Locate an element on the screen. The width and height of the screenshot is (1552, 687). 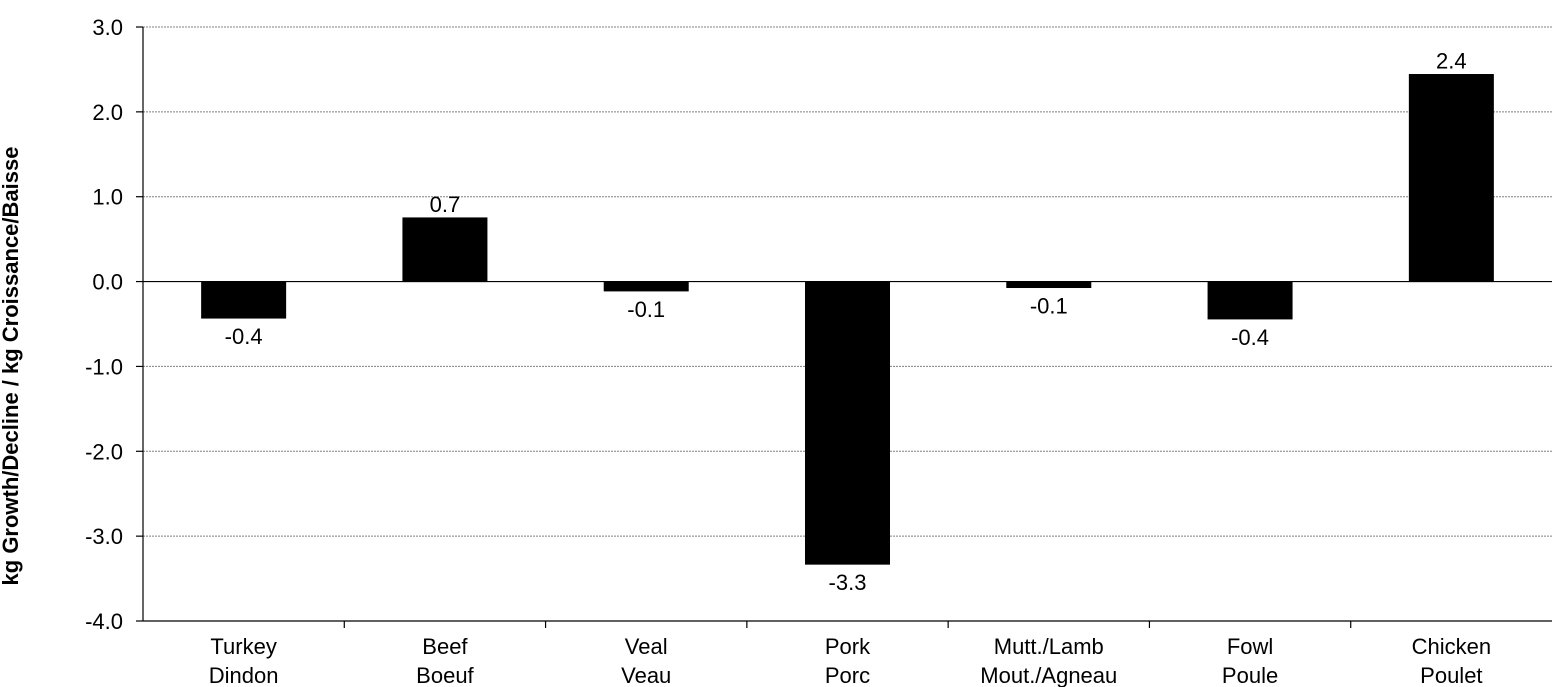
y-tick-label: -3.0 is located at coordinates (104, 536).